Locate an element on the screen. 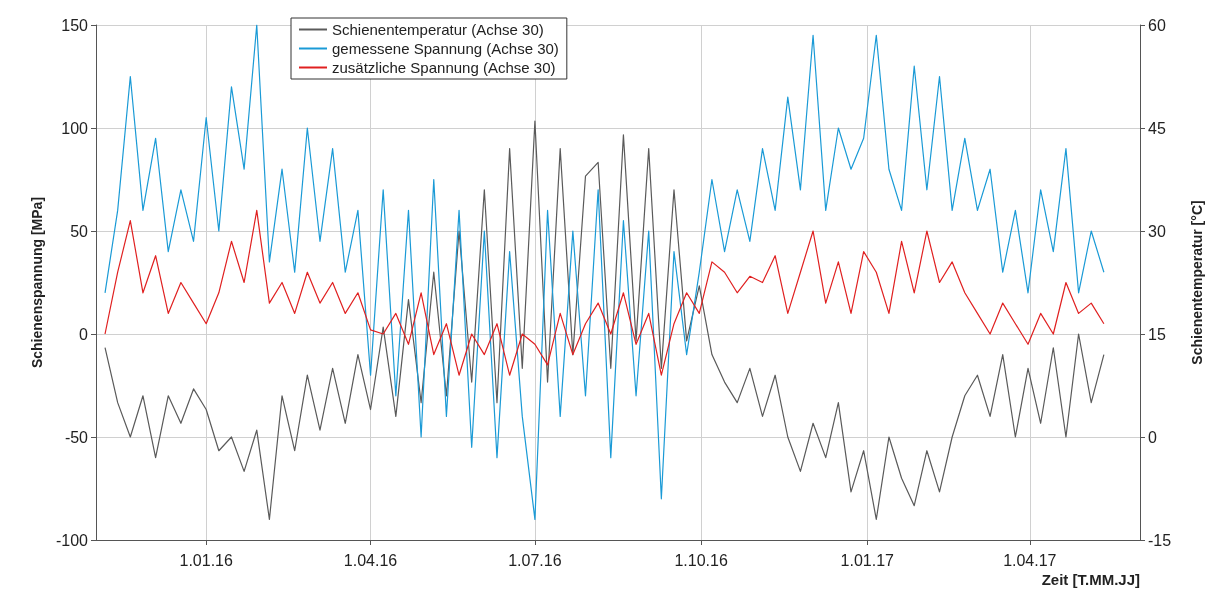  legend-label: Schienentemperatur (Achse 30) is located at coordinates (438, 29).